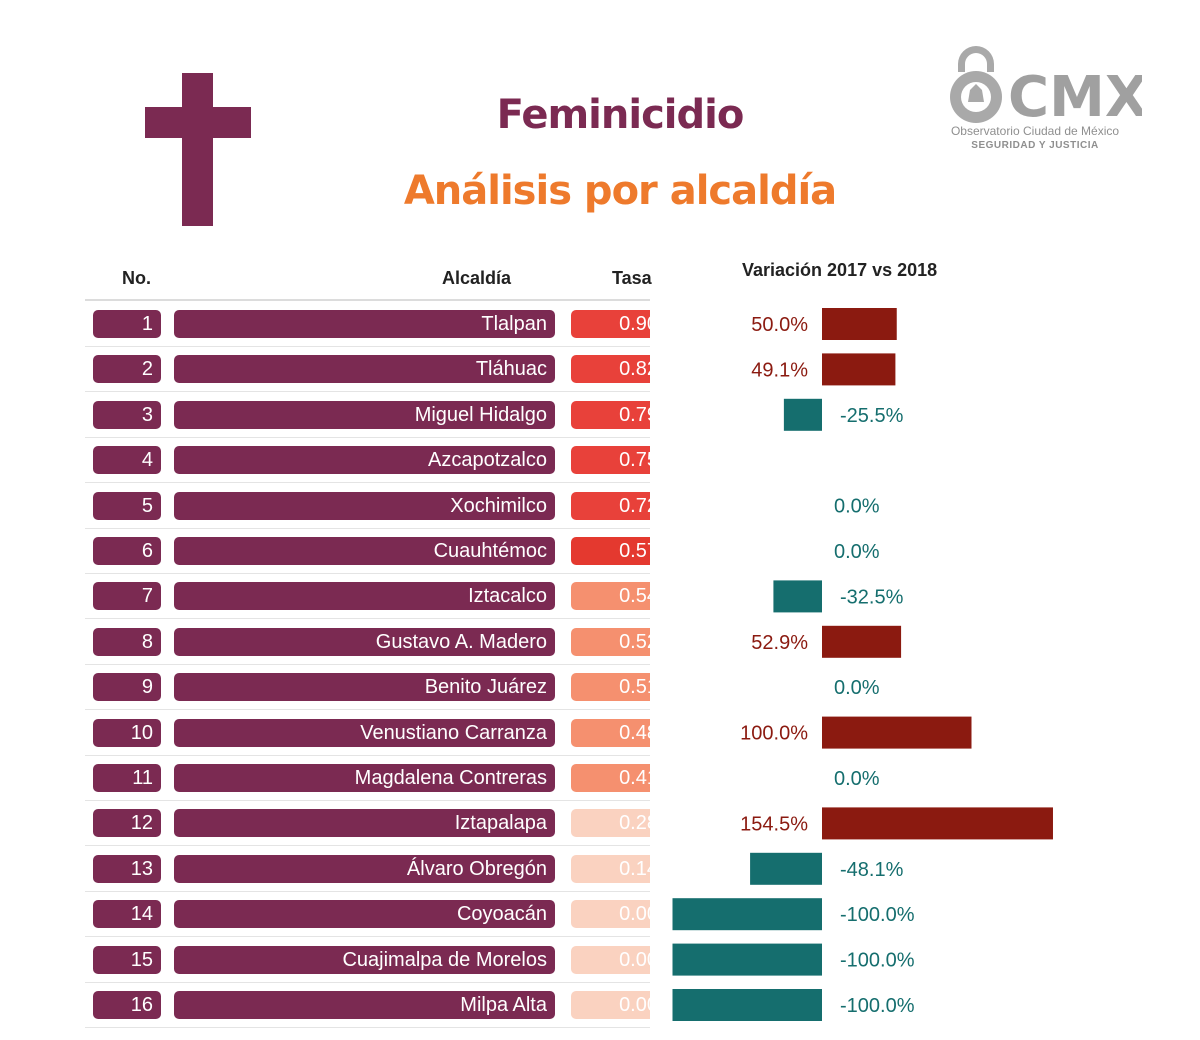 This screenshot has width=1200, height=1040. I want to click on row-number: 16, so click(127, 1005).